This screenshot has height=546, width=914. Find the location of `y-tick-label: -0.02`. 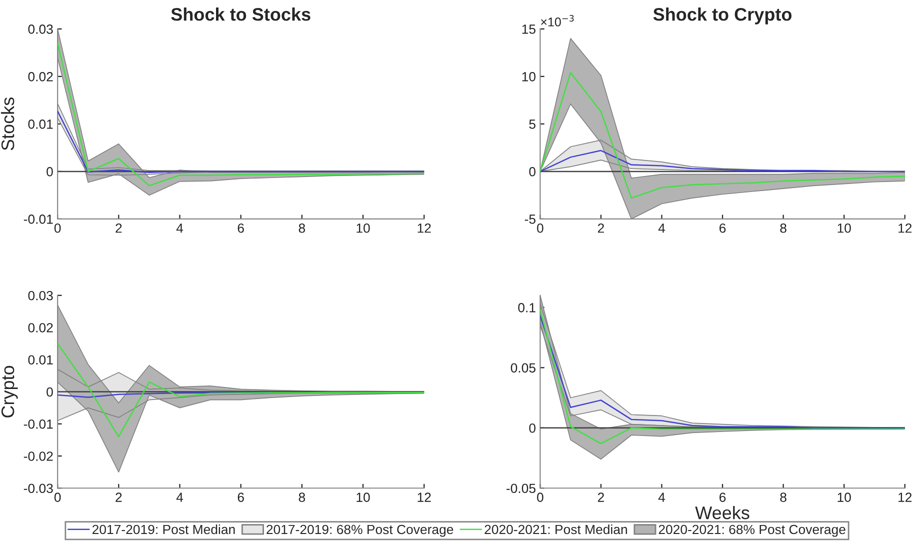

y-tick-label: -0.02 is located at coordinates (38, 456).